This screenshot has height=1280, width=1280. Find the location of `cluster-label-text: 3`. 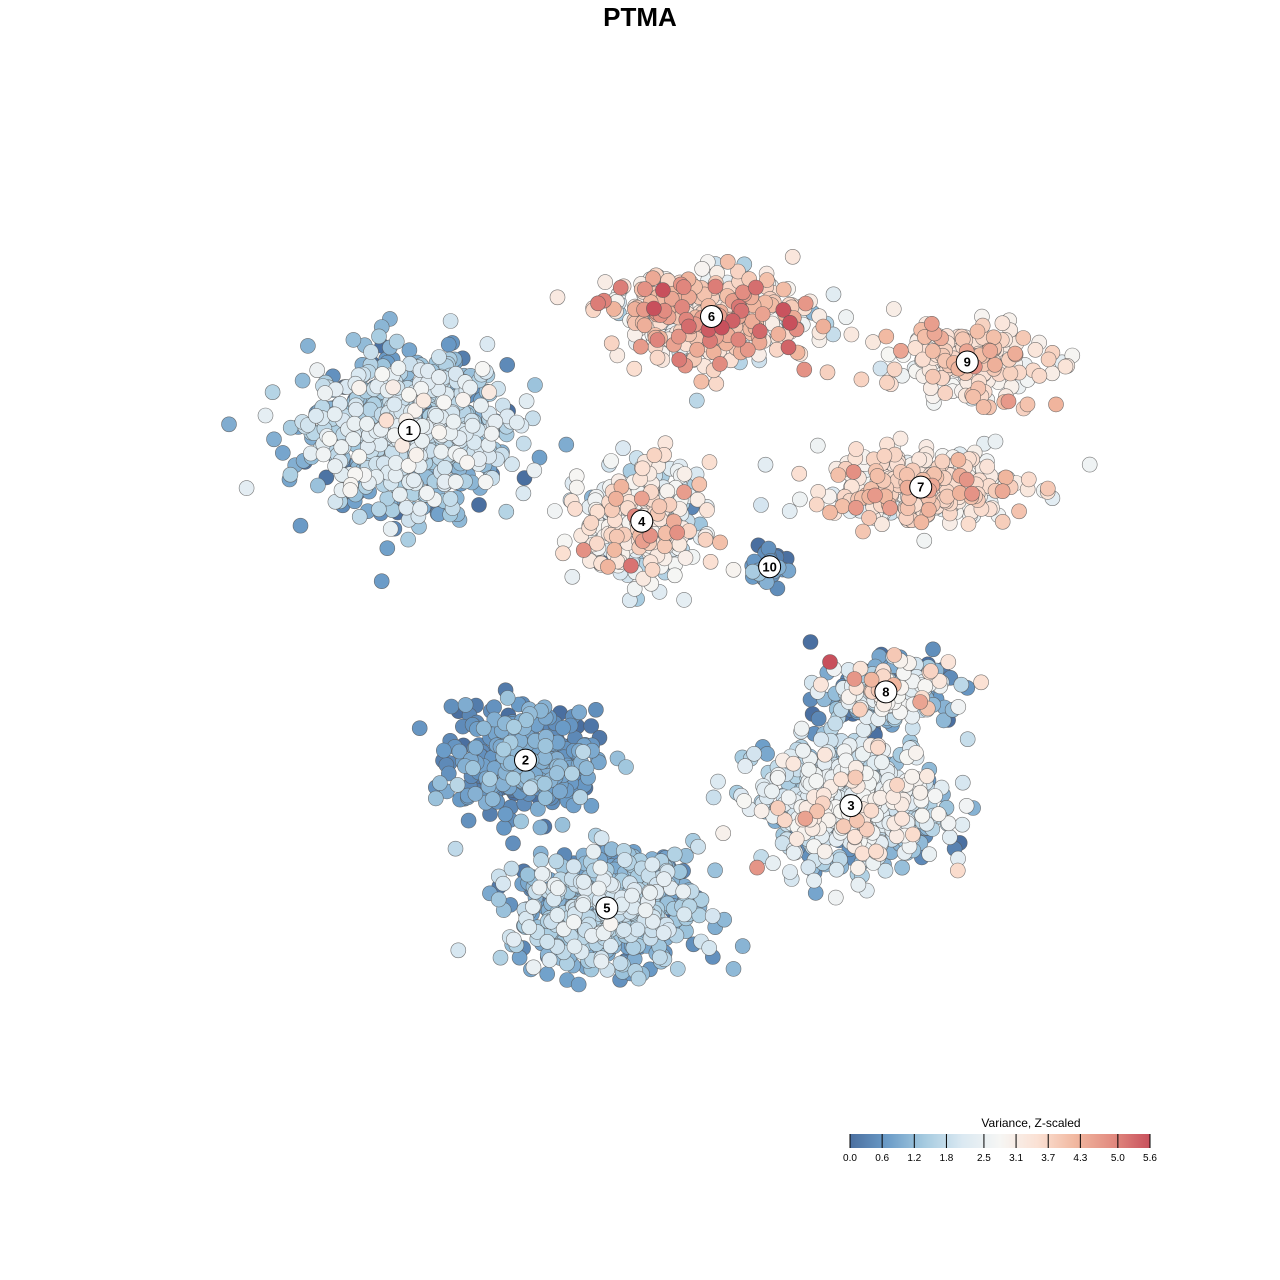

cluster-label-text: 3 is located at coordinates (850, 805).